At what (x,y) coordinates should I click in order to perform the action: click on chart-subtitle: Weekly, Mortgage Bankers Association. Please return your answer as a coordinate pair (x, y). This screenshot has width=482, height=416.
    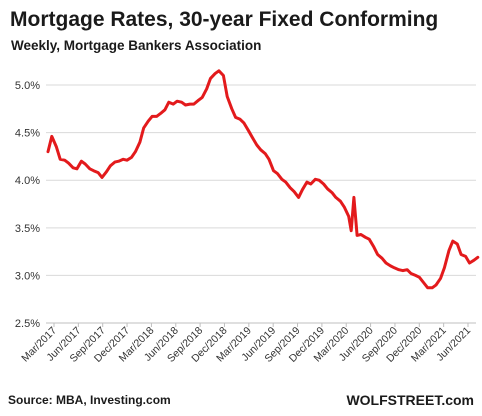
    Looking at the image, I should click on (136, 45).